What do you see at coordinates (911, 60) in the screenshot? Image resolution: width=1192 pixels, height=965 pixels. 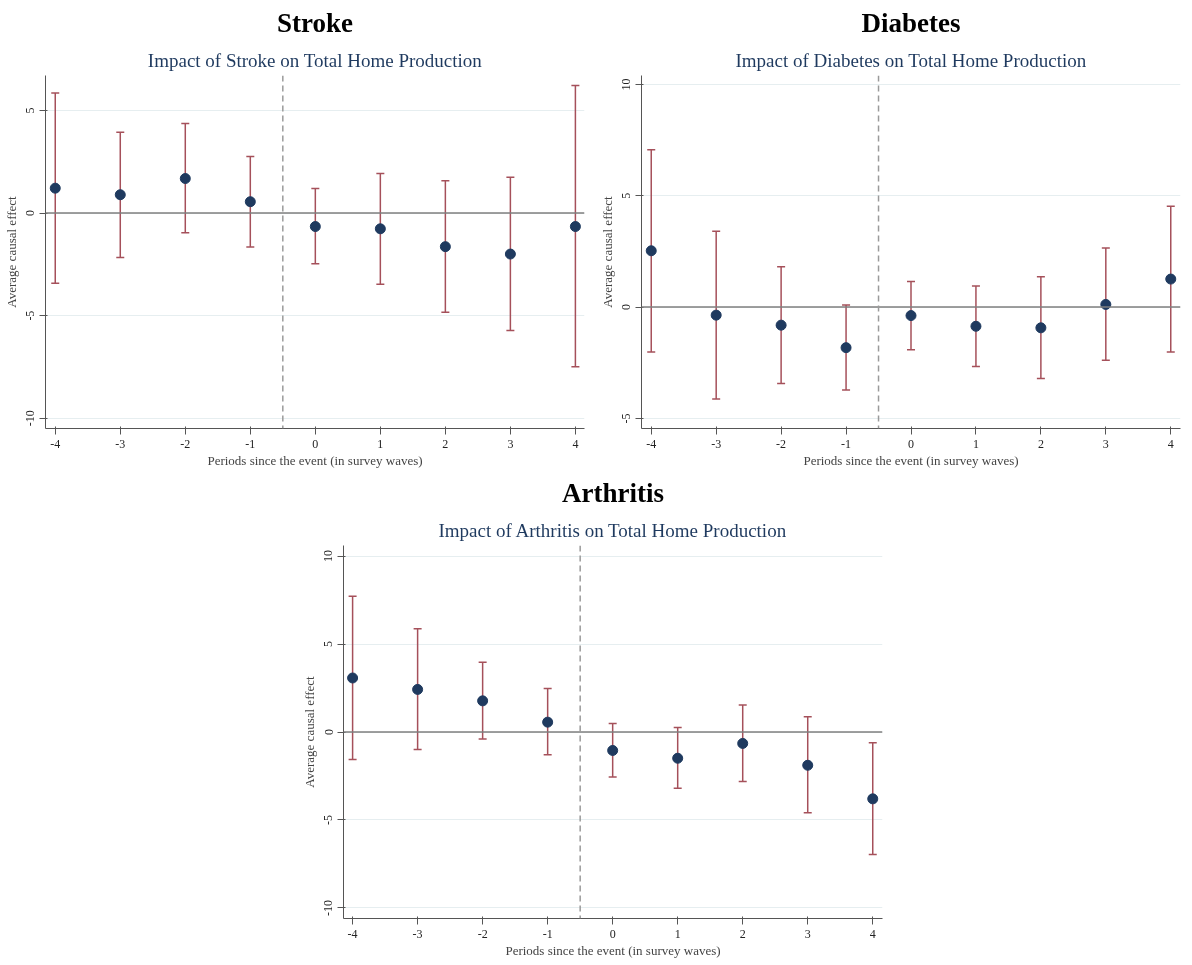 I see `chart-subtitle: Impact of Diabetes on Total Home Production` at bounding box center [911, 60].